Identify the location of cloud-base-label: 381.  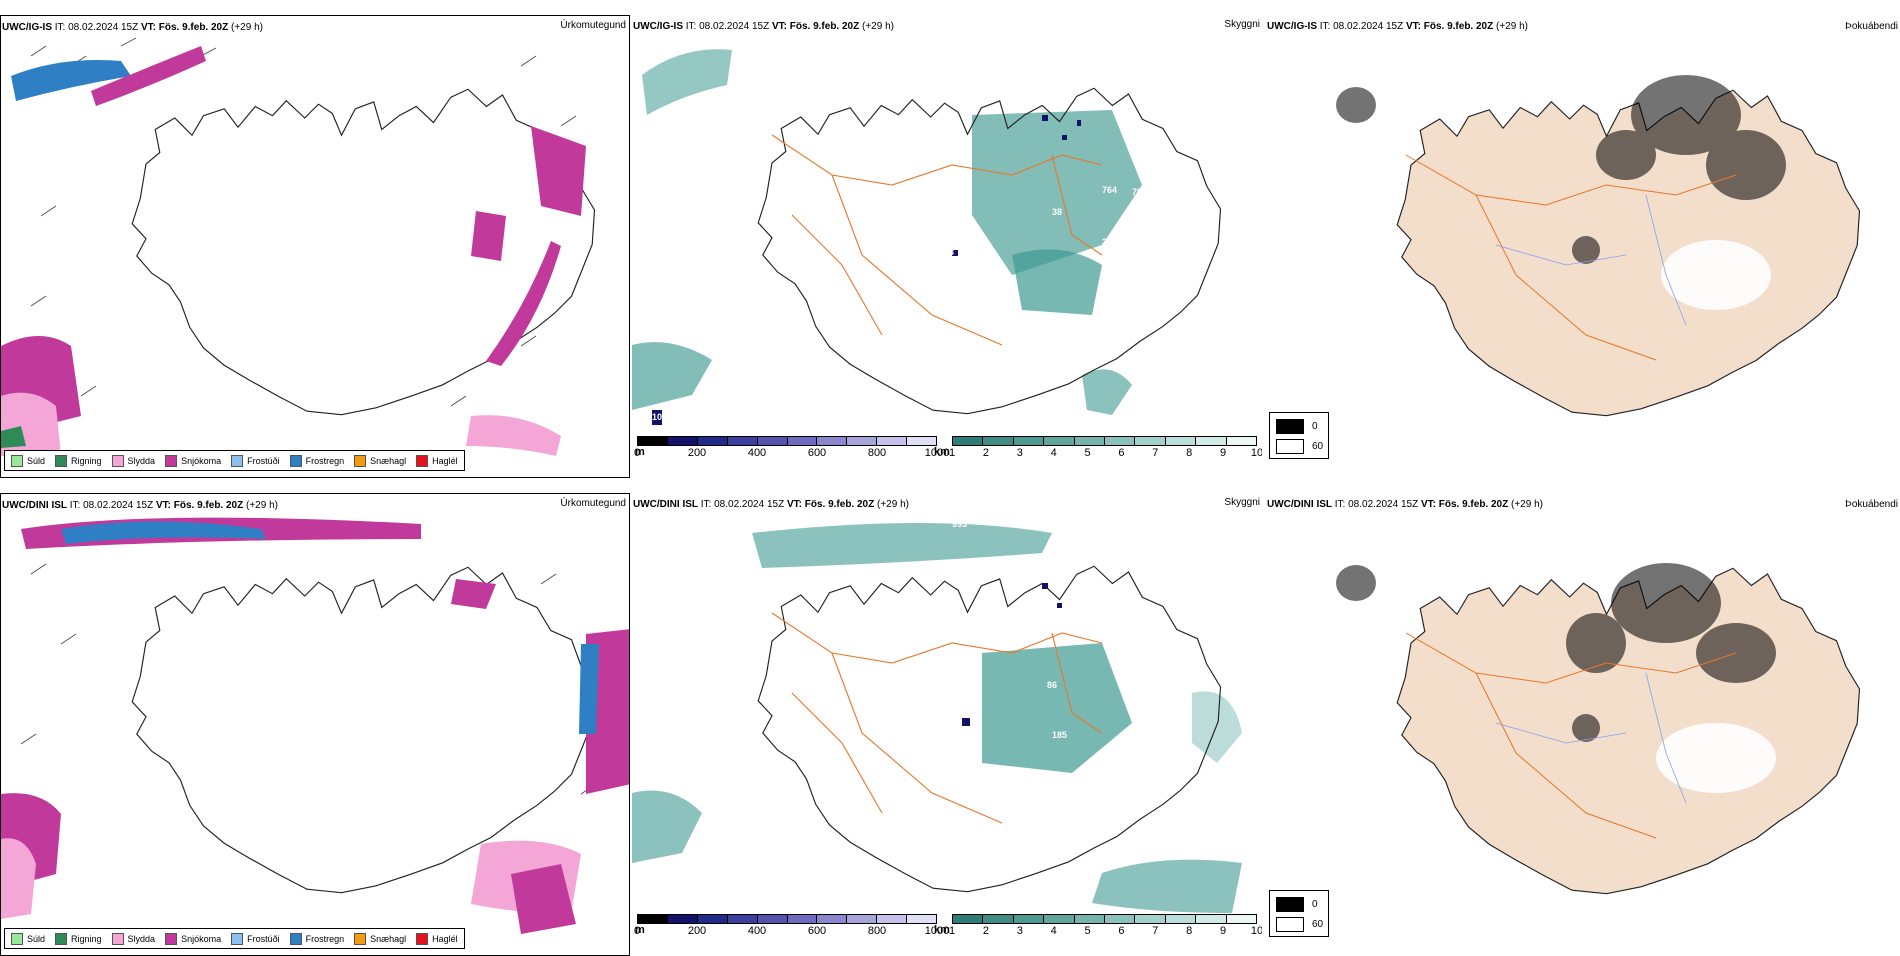
(1099, 608).